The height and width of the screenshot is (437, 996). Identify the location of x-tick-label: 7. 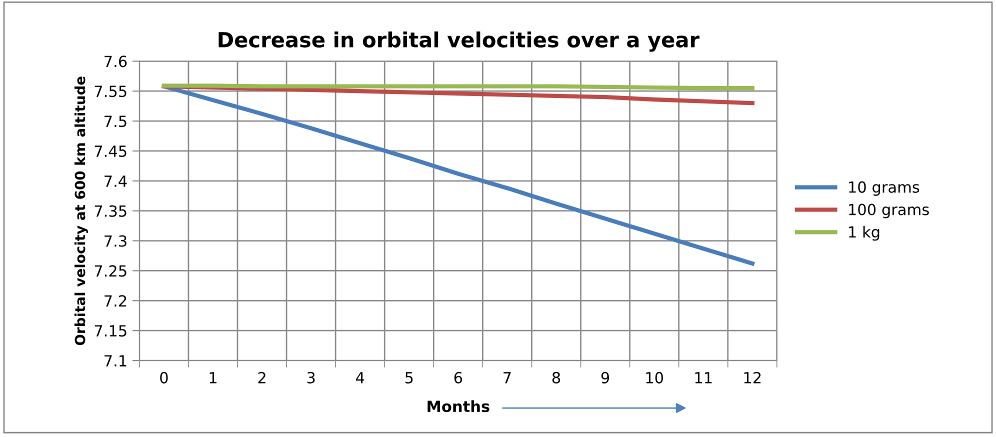
(507, 378).